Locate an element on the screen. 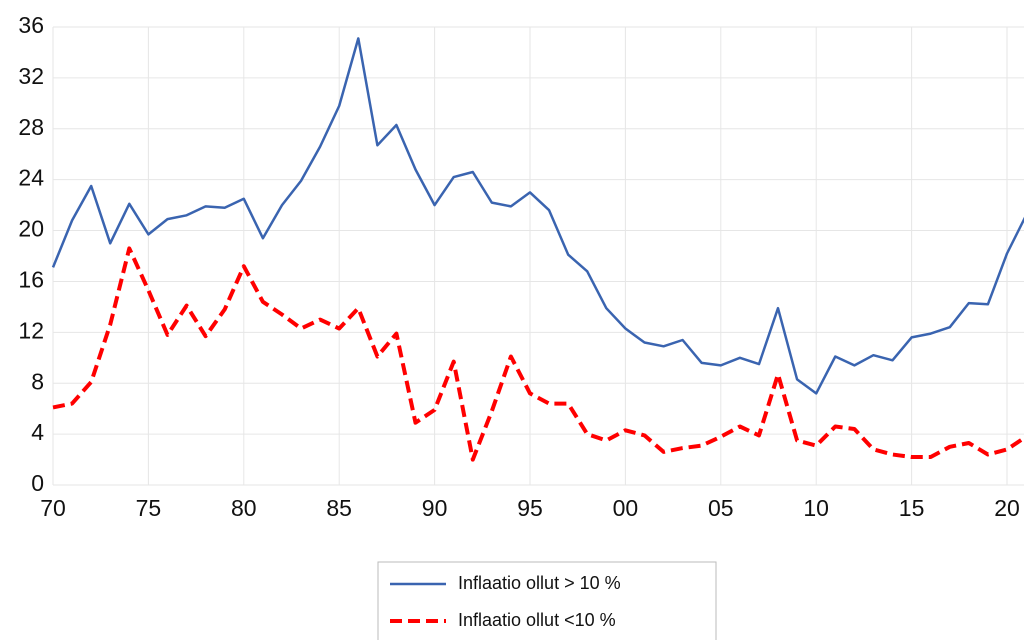  x-tick-label: 20 is located at coordinates (1007, 508).